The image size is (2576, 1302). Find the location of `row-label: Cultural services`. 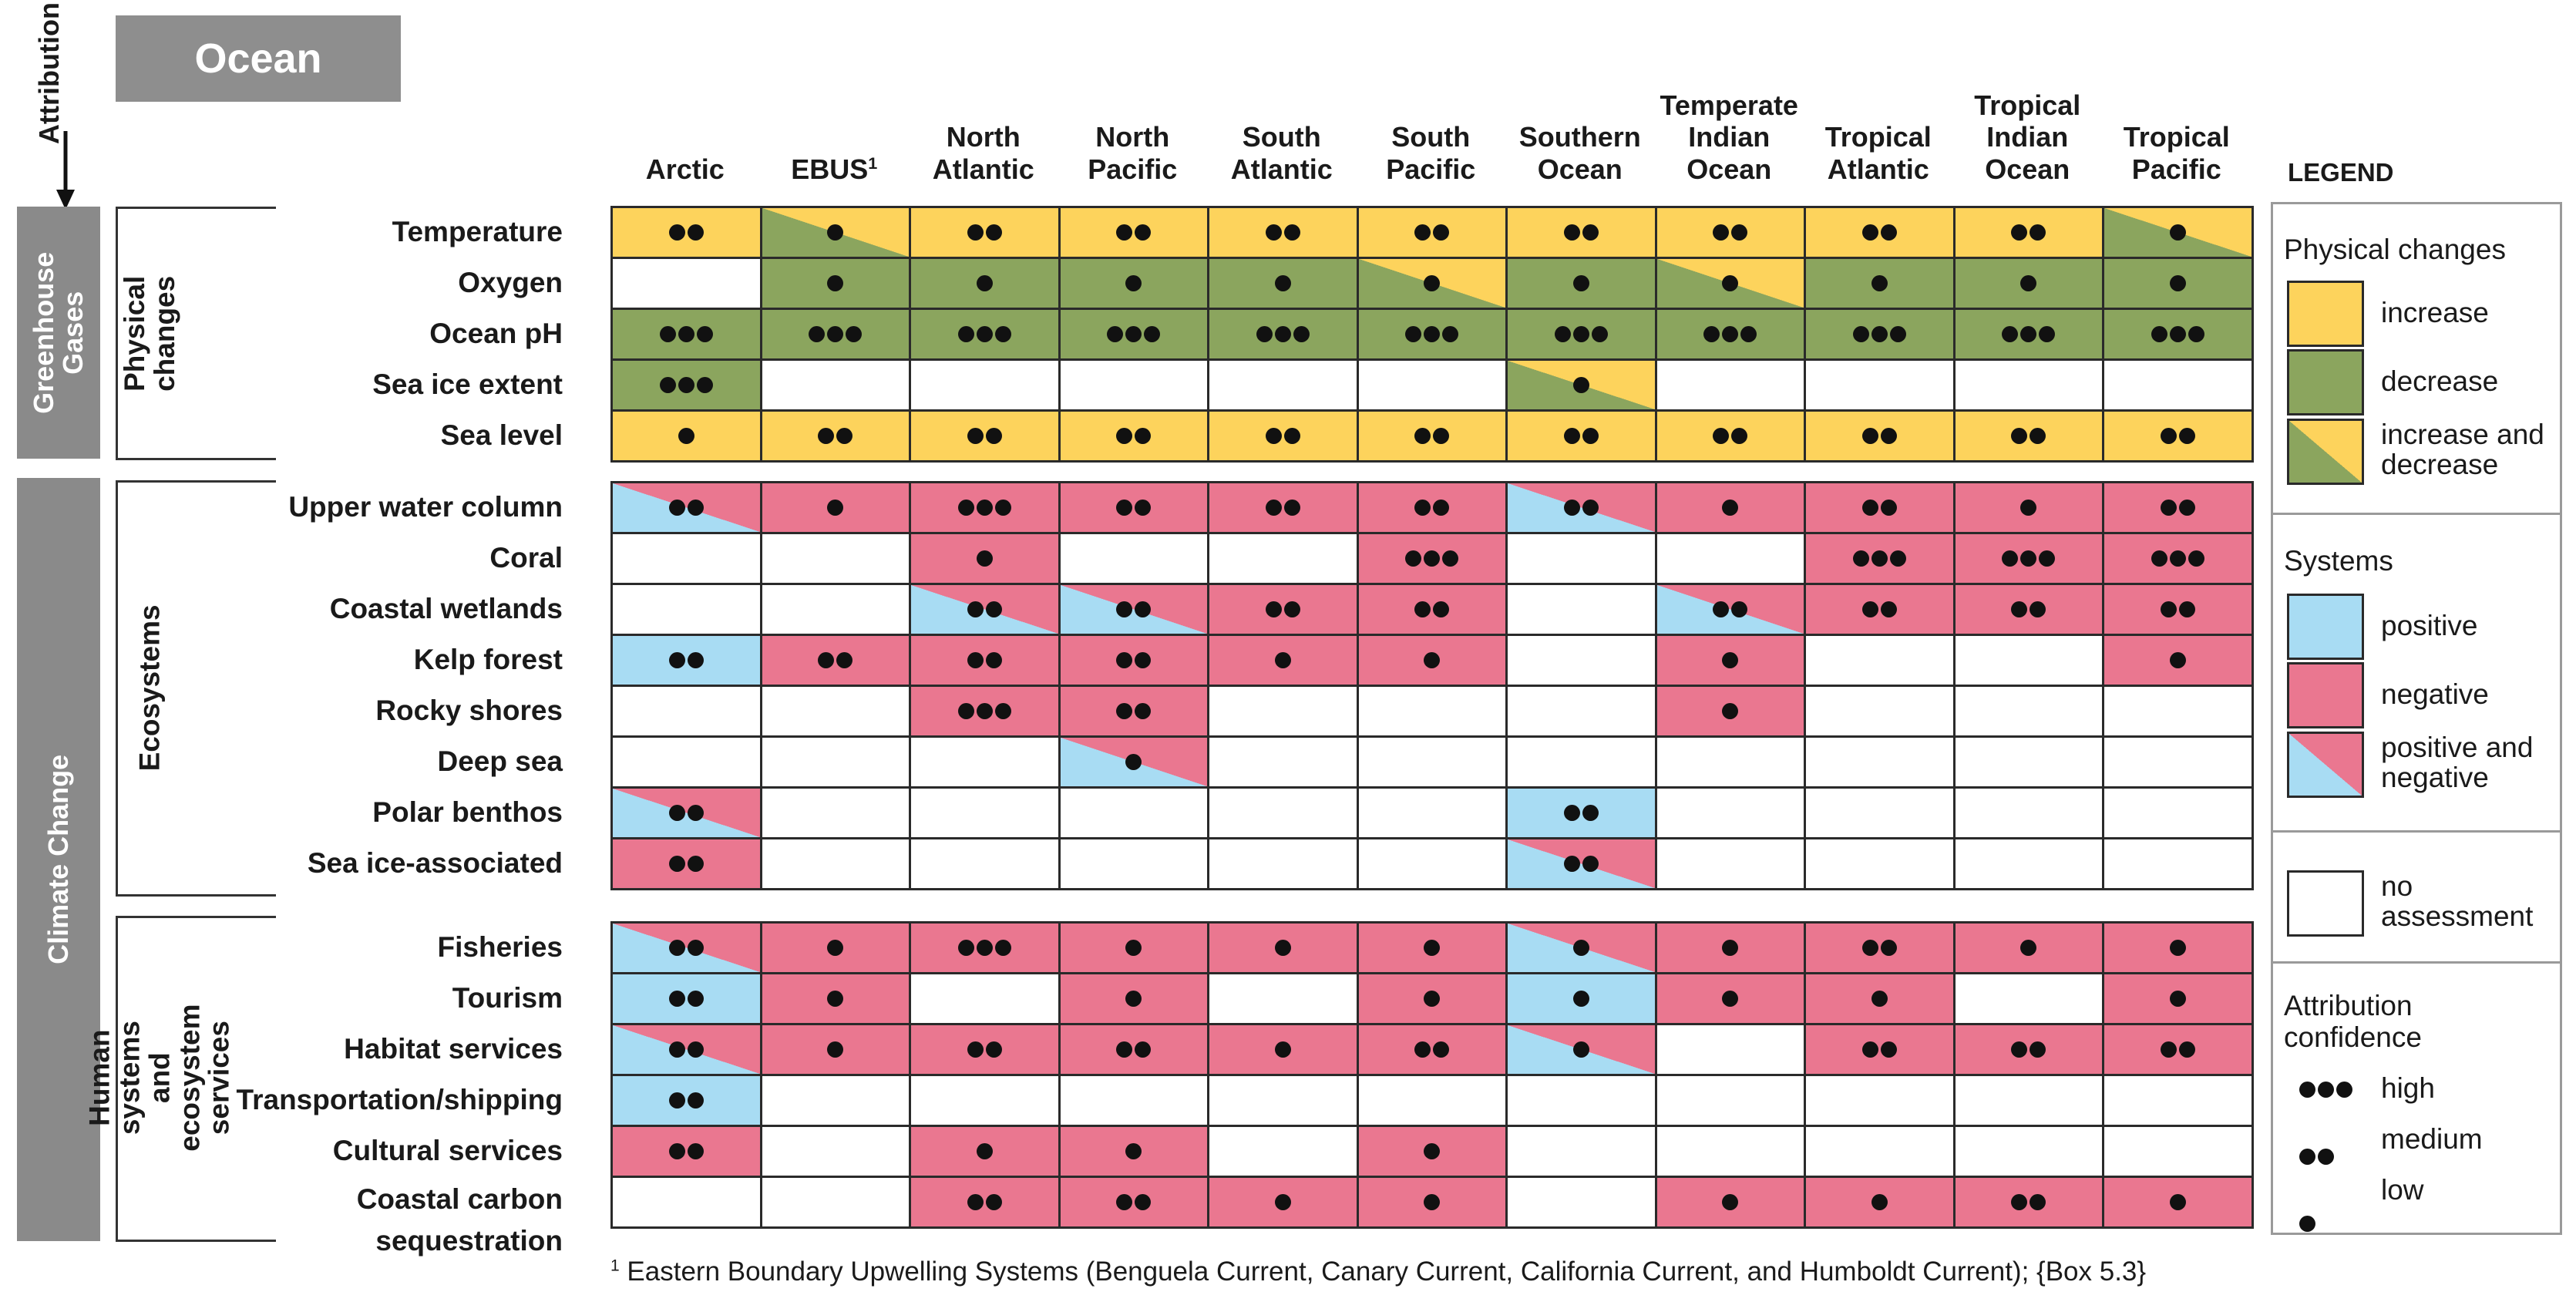

row-label: Cultural services is located at coordinates (447, 1150).